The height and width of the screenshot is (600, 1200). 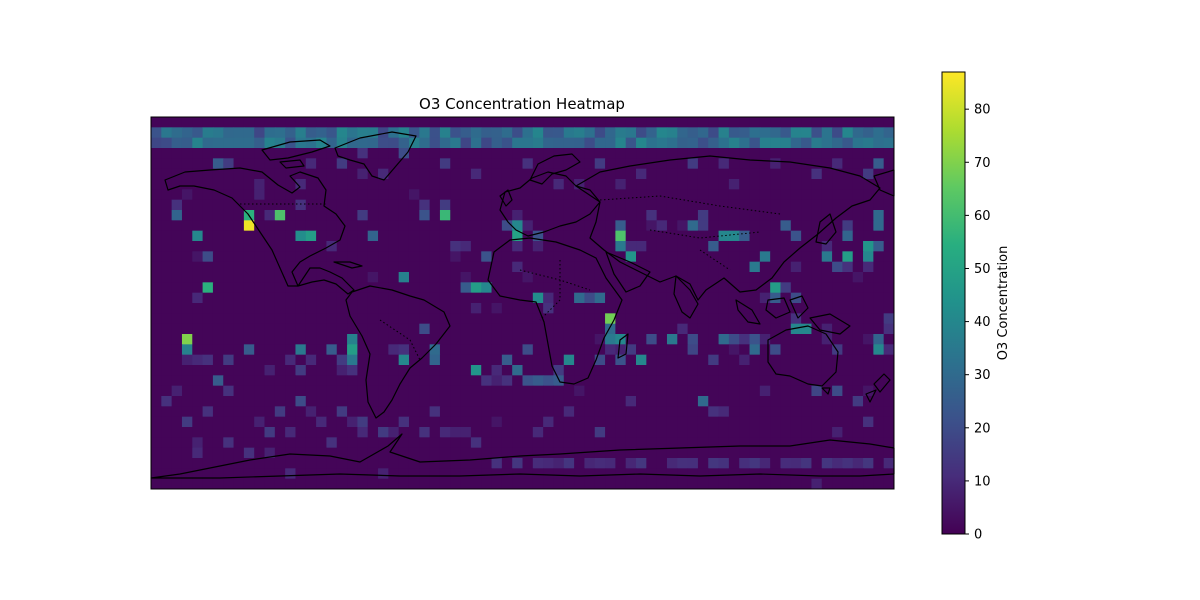 I want to click on coastline-british-isles, so click(x=506, y=198).